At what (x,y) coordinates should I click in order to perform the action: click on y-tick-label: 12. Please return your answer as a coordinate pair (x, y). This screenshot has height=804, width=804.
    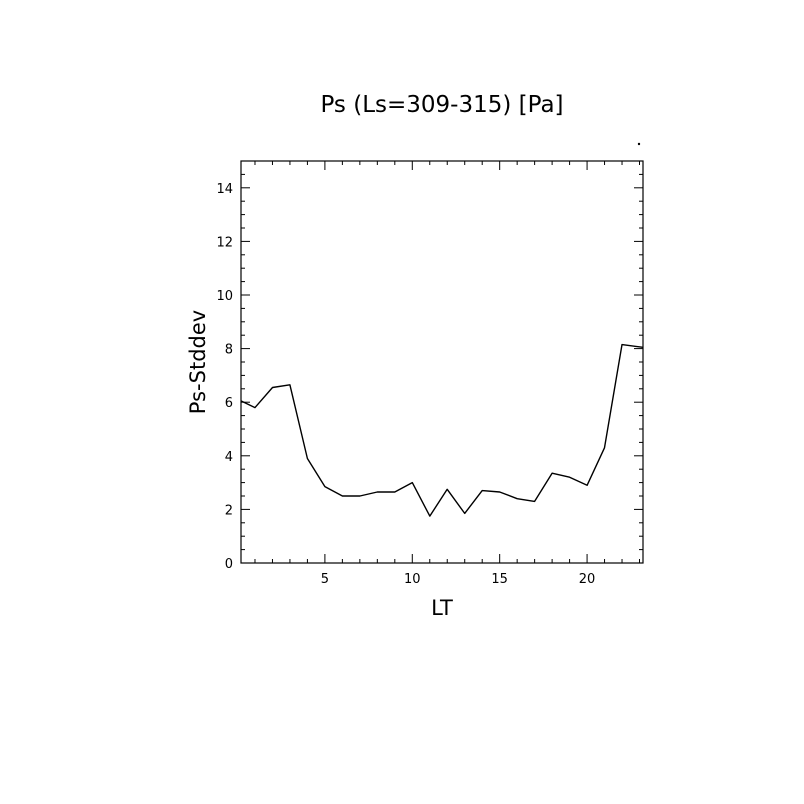
    Looking at the image, I should click on (224, 242).